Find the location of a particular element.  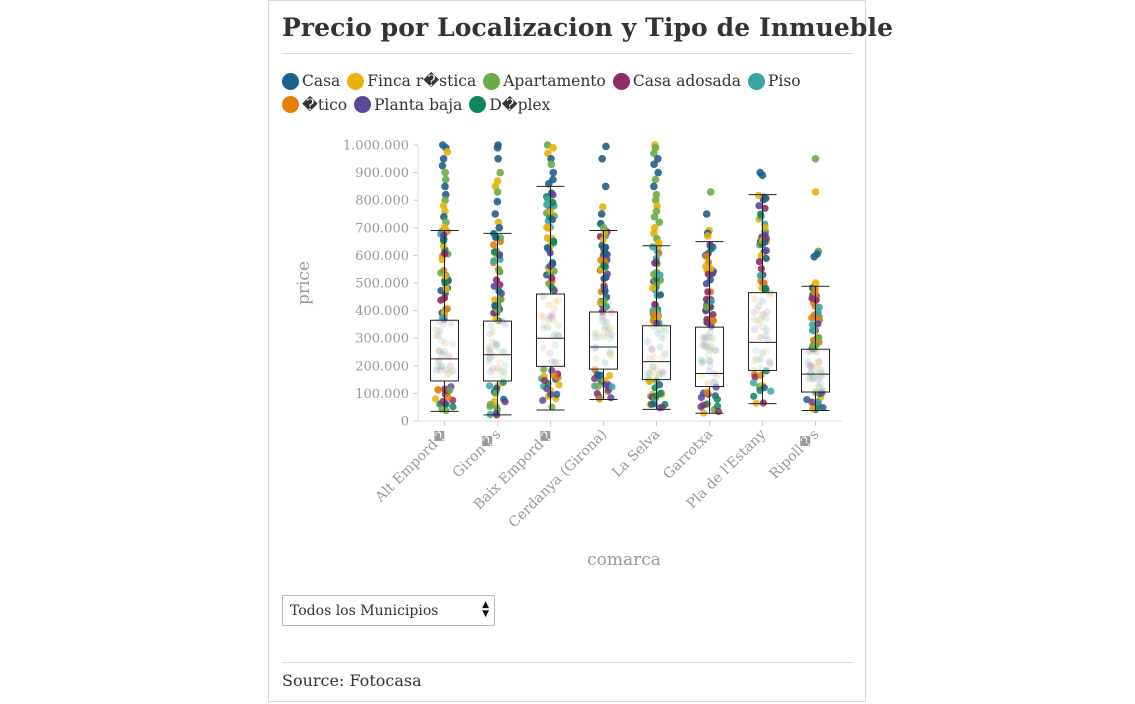

legend-item: Casa is located at coordinates (311, 81).